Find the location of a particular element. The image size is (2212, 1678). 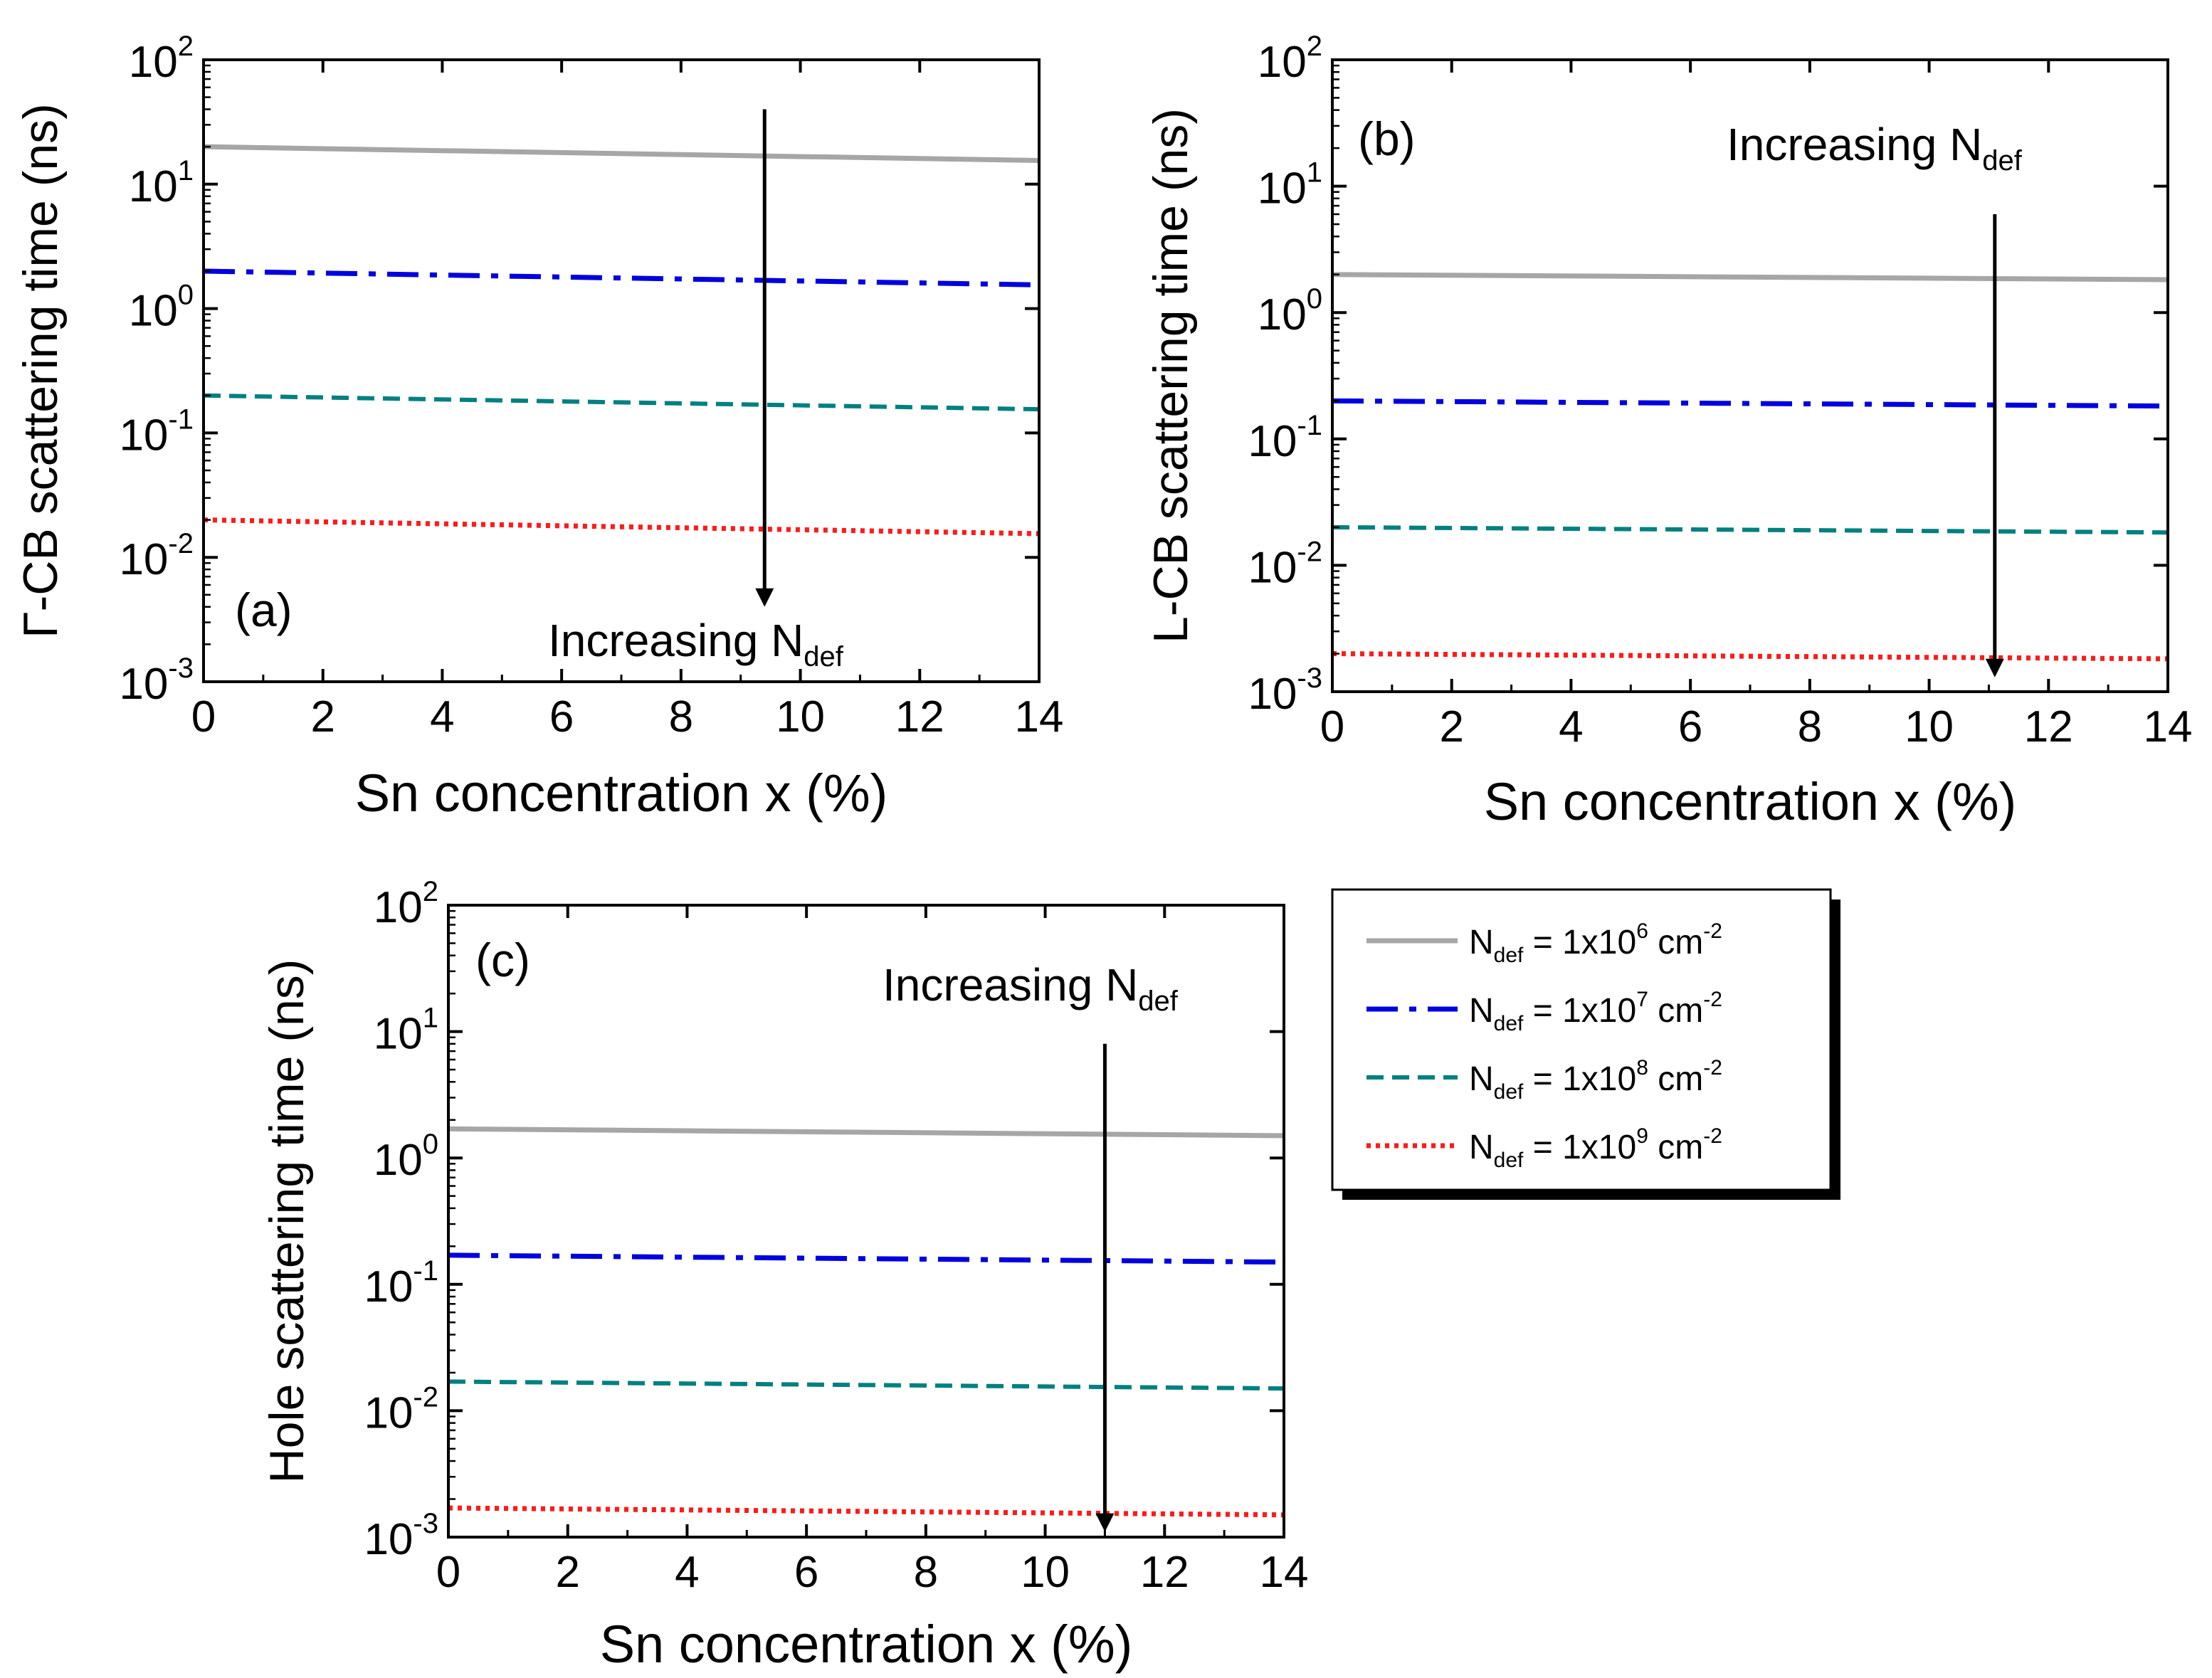

legend-entry: Ndef = 1x106 cm-2 is located at coordinates (1595, 943).